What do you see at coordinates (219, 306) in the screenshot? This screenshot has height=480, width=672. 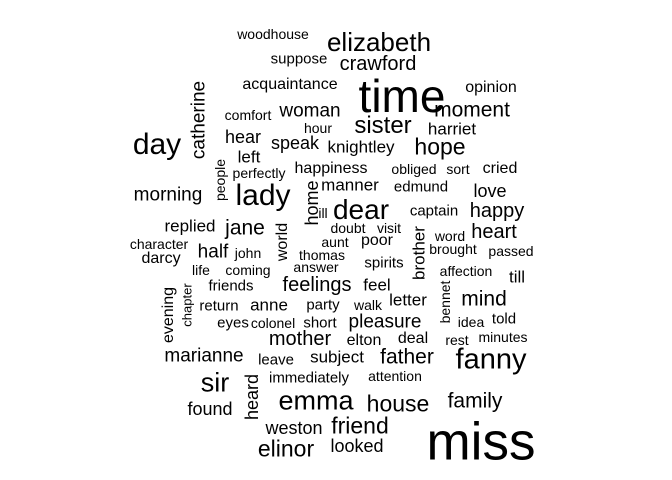 I see `word-return: return` at bounding box center [219, 306].